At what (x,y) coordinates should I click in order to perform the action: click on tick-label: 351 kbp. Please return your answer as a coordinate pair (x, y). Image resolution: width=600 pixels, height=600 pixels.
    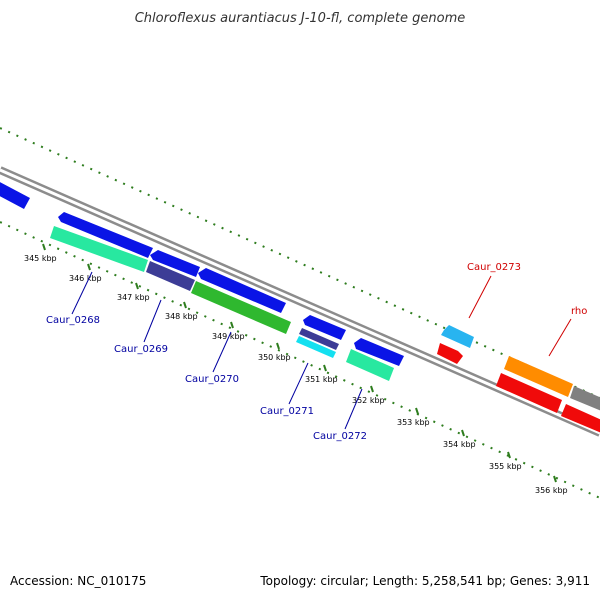
    Looking at the image, I should click on (321, 379).